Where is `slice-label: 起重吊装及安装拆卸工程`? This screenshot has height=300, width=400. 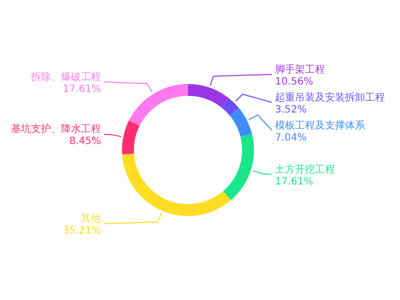
slice-label: 起重吊装及安装拆卸工程 is located at coordinates (330, 97).